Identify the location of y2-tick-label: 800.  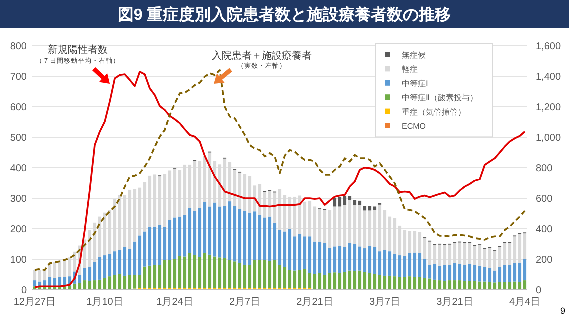
(545, 169).